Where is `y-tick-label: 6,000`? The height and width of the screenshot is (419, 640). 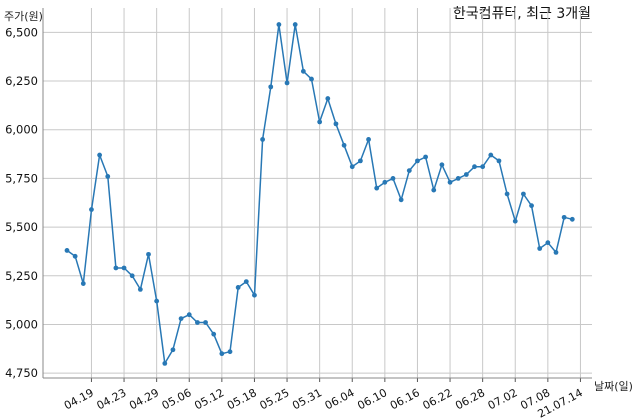
y-tick-label: 6,000 is located at coordinates (21, 130).